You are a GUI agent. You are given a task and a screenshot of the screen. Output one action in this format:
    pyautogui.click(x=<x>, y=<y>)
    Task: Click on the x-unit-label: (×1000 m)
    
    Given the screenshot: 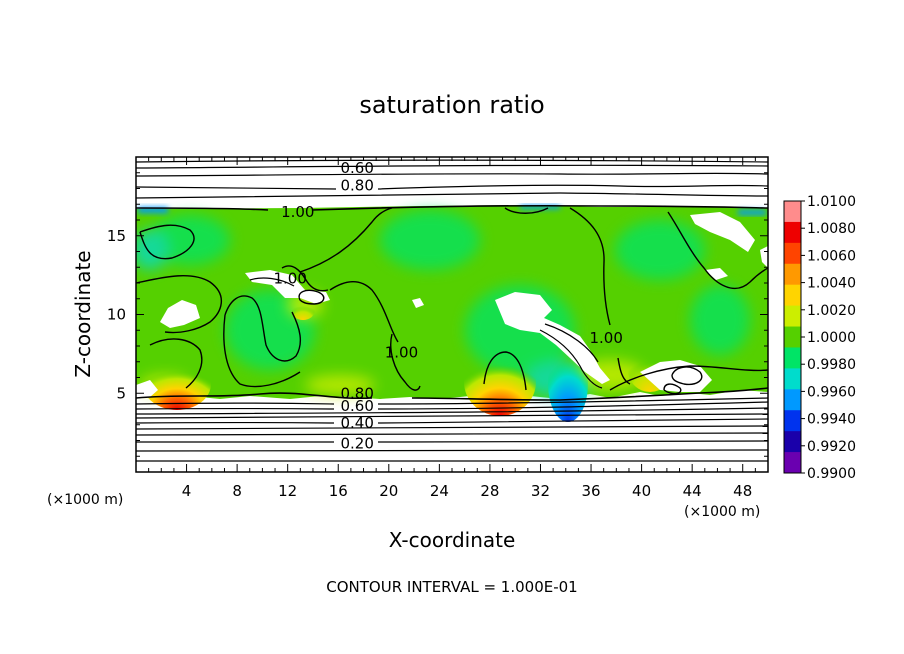 What is the action you would take?
    pyautogui.click(x=722, y=512)
    